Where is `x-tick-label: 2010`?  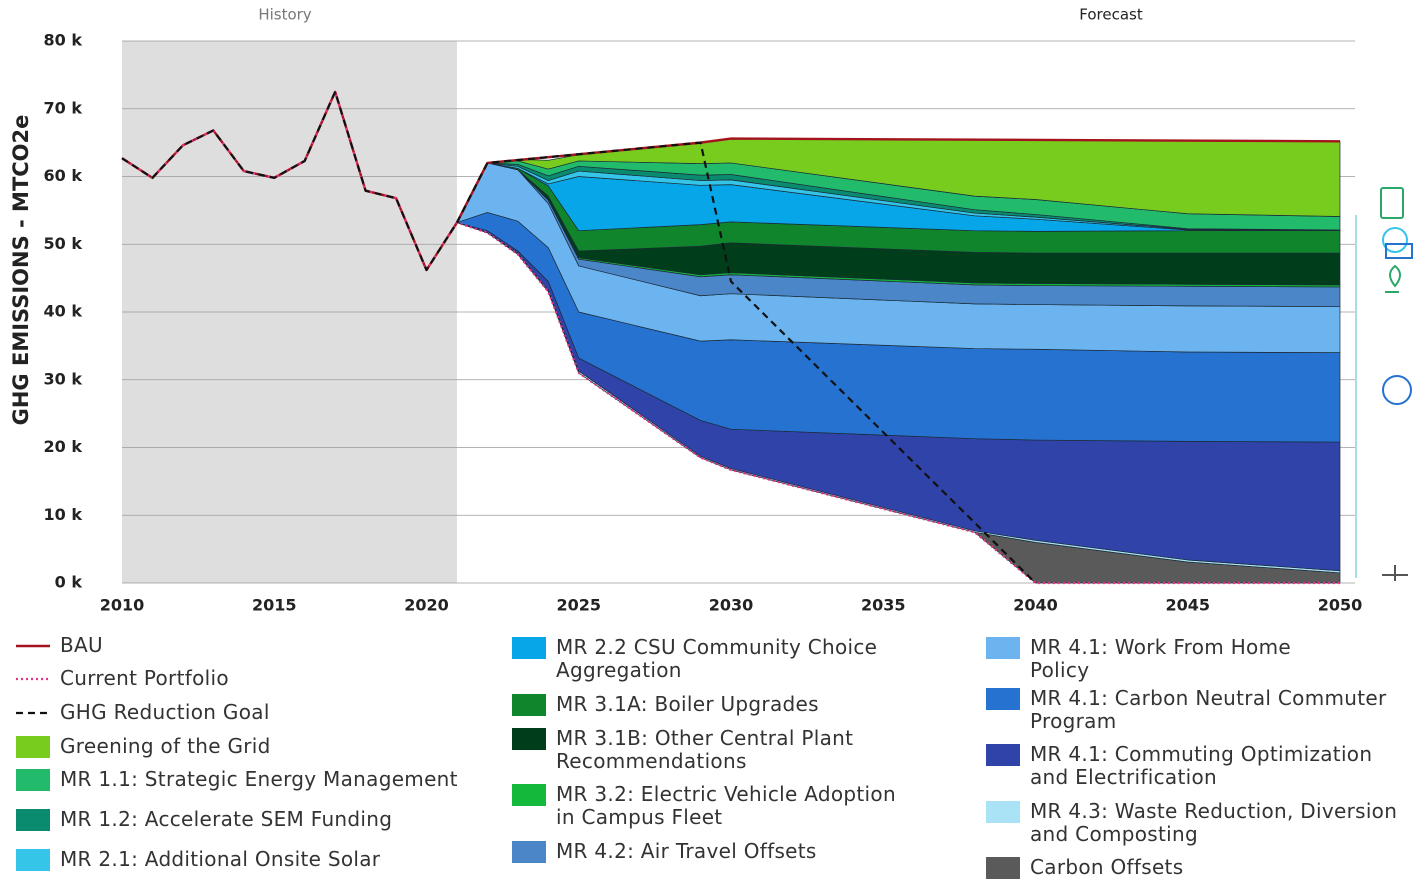
x-tick-label: 2010 is located at coordinates (122, 605).